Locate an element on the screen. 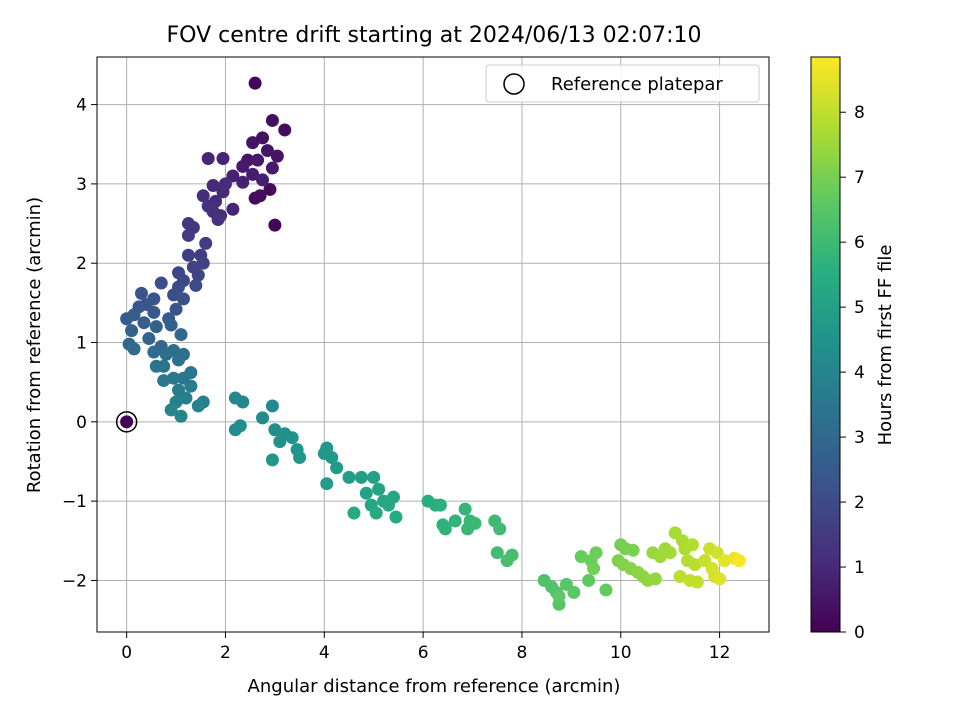 The height and width of the screenshot is (720, 960). y-tick-label: 2 is located at coordinates (81, 264).